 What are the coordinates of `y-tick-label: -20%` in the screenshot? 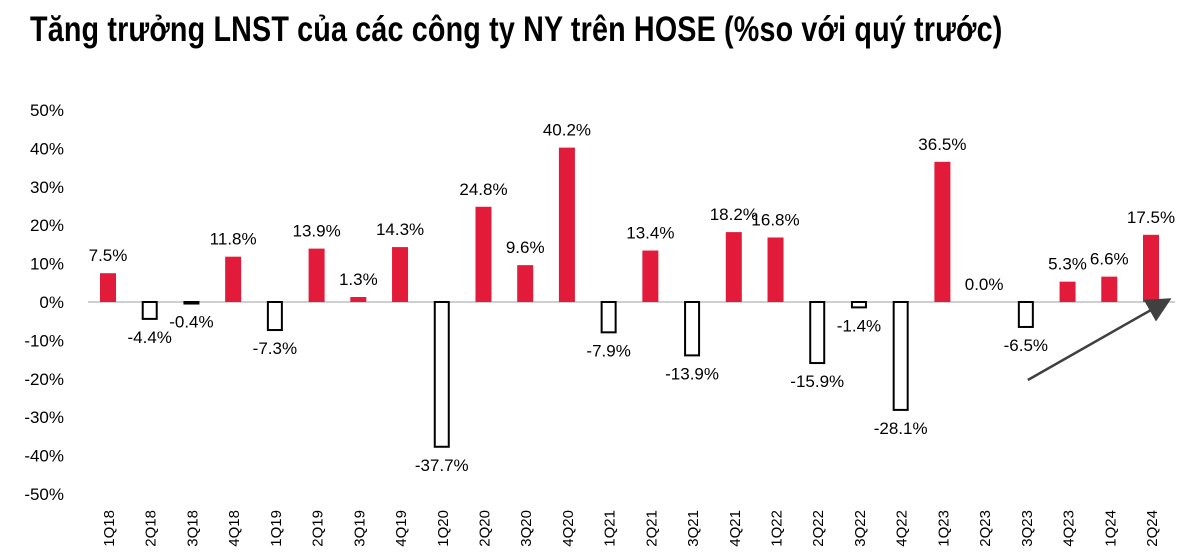 It's located at (44, 379).